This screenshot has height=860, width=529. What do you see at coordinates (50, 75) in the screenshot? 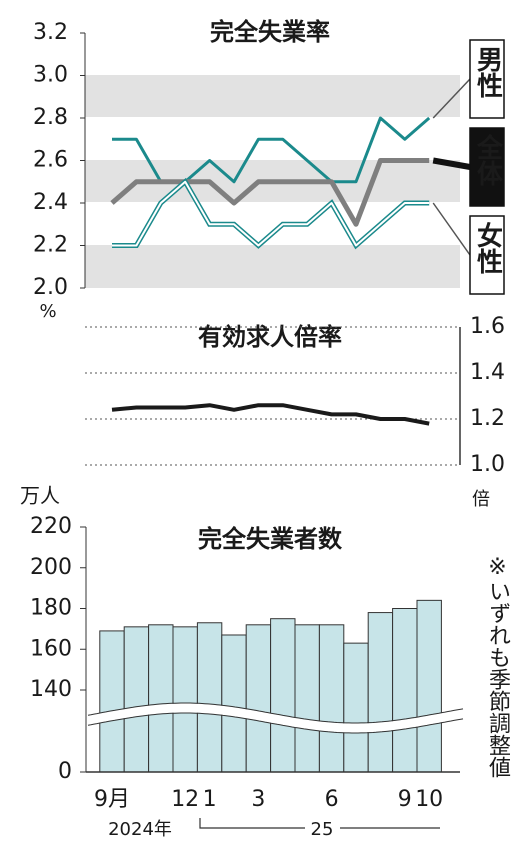
I see `y-tick-label: 3.0` at bounding box center [50, 75].